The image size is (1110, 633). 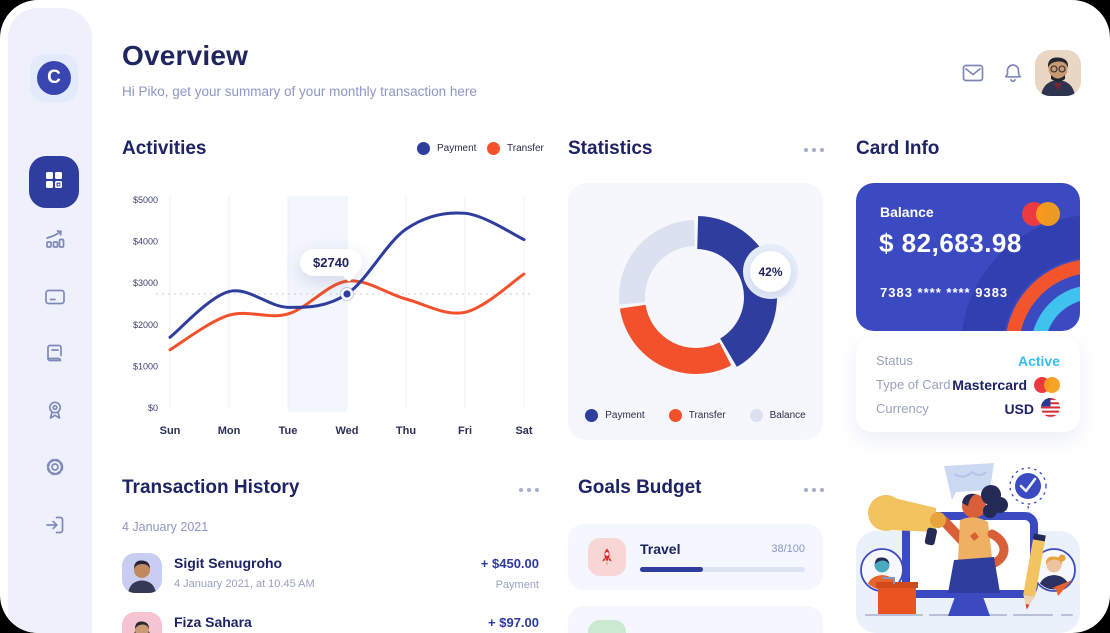 What do you see at coordinates (660, 549) in the screenshot?
I see `goal-label: Travel` at bounding box center [660, 549].